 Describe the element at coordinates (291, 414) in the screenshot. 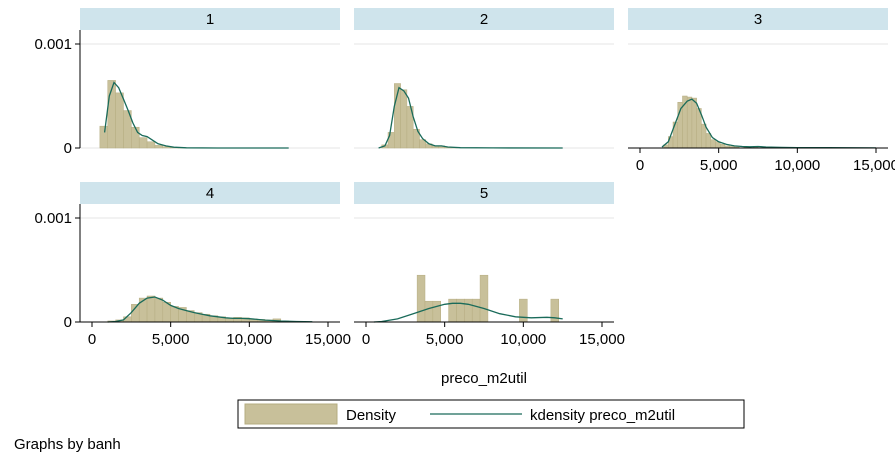

I see `legend-swatch-density` at that location.